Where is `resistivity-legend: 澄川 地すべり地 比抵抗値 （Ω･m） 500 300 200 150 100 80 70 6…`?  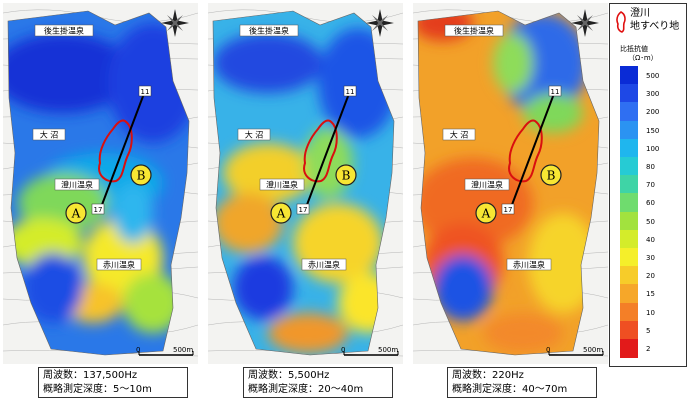
resistivity-legend: 澄川 地すべり地 比抵抗値 （Ω･m） 500 300 200 150 100 80 70 6… is located at coordinates (648, 185).